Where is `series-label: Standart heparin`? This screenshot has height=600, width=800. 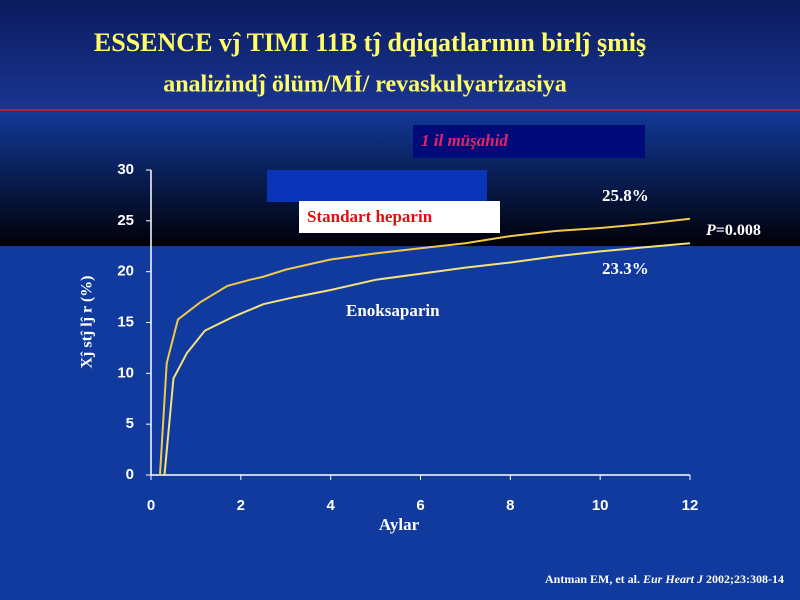
series-label: Standart heparin is located at coordinates (370, 216).